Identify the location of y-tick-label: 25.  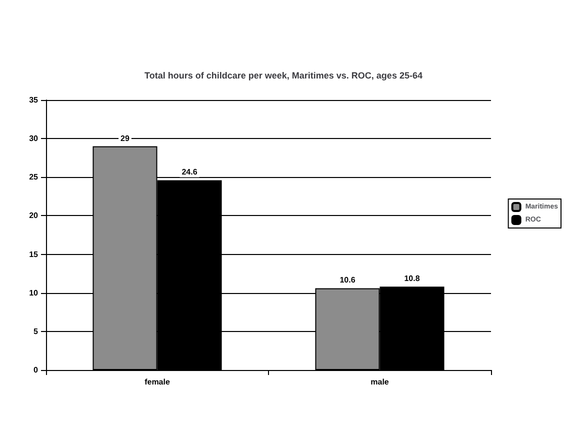
(34, 177).